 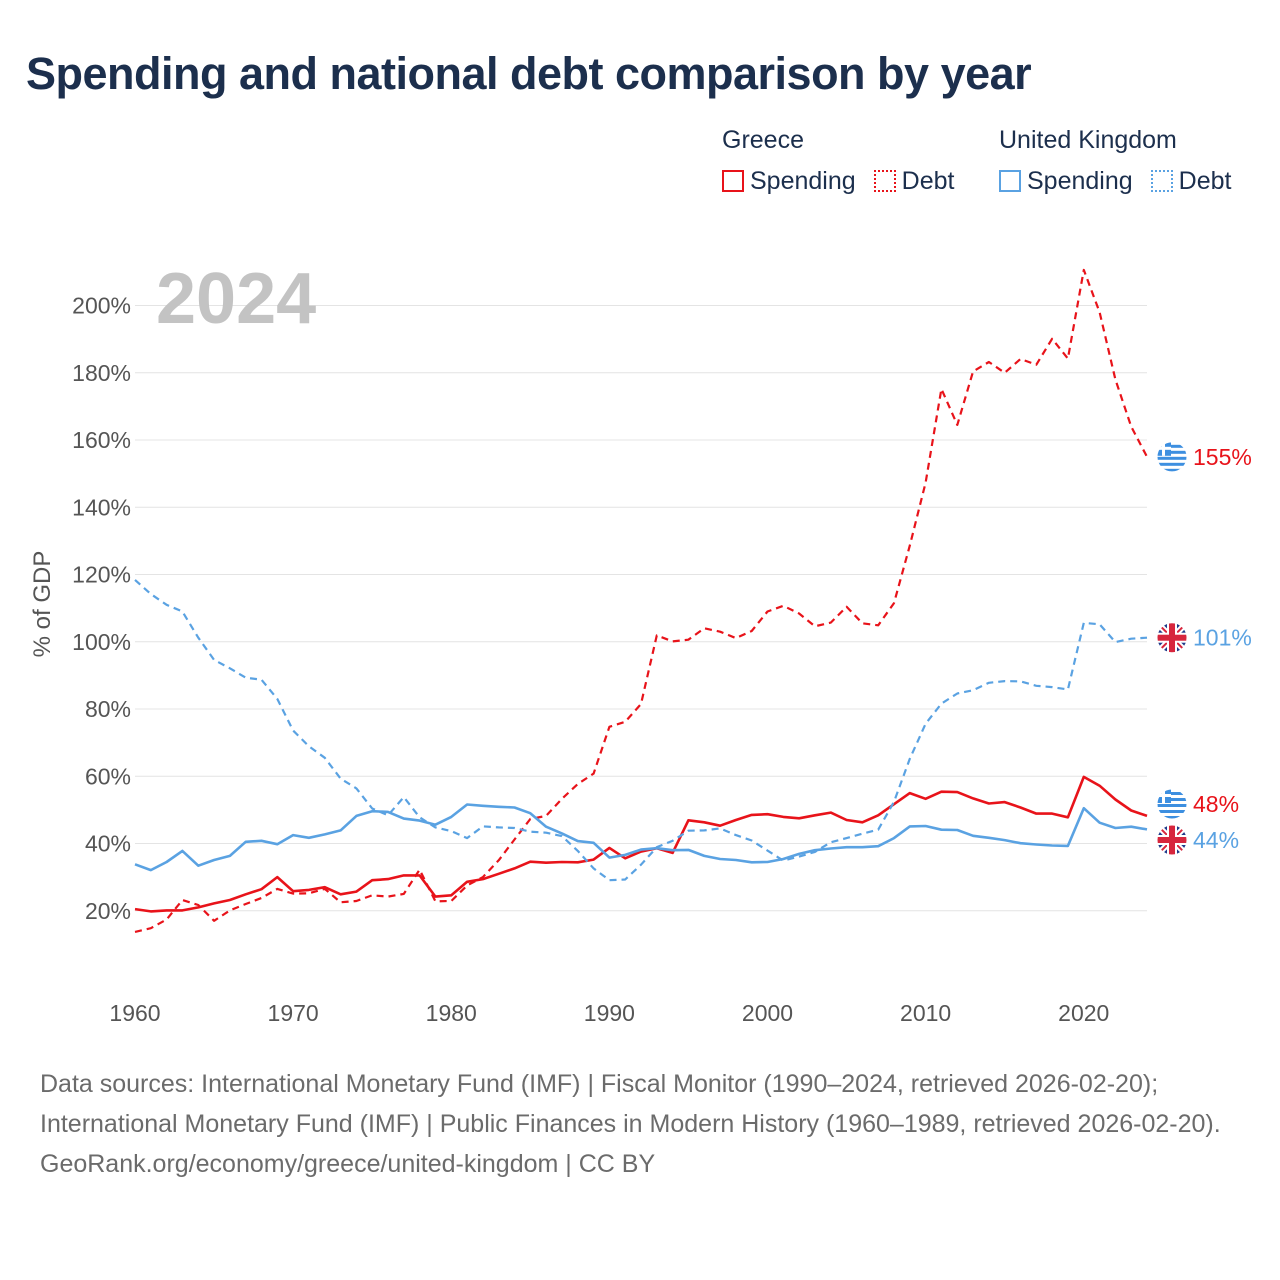 What do you see at coordinates (767, 1013) in the screenshot?
I see `x-tick-label: 2000` at bounding box center [767, 1013].